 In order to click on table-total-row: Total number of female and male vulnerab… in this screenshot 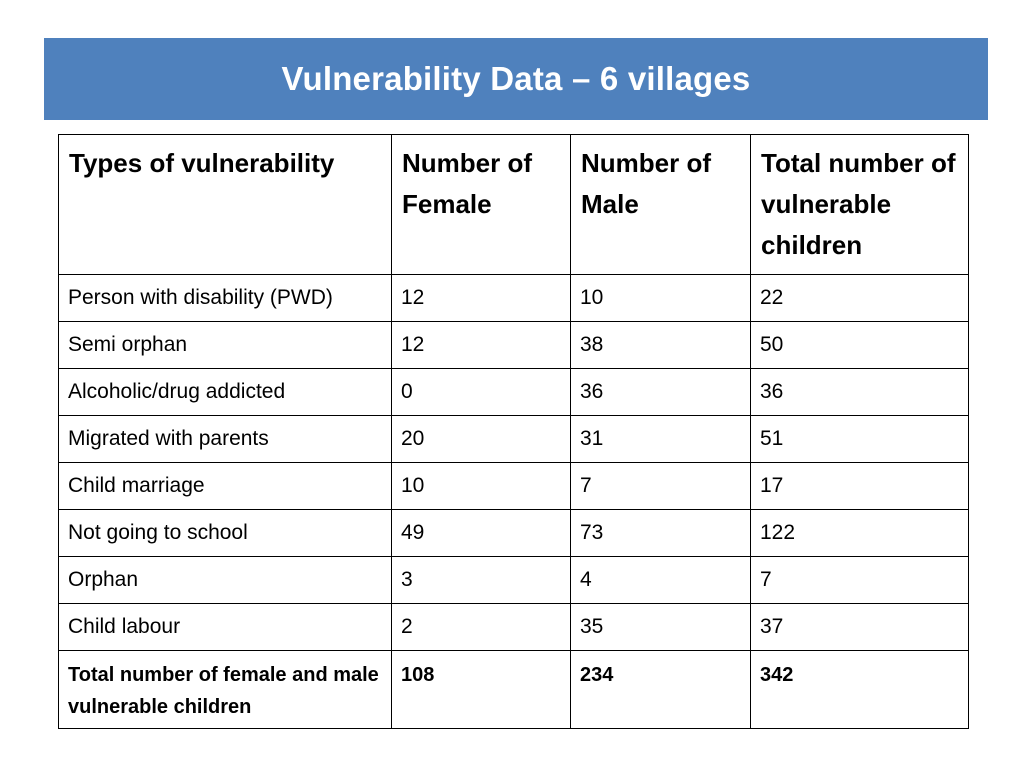, I will do `click(513, 689)`.